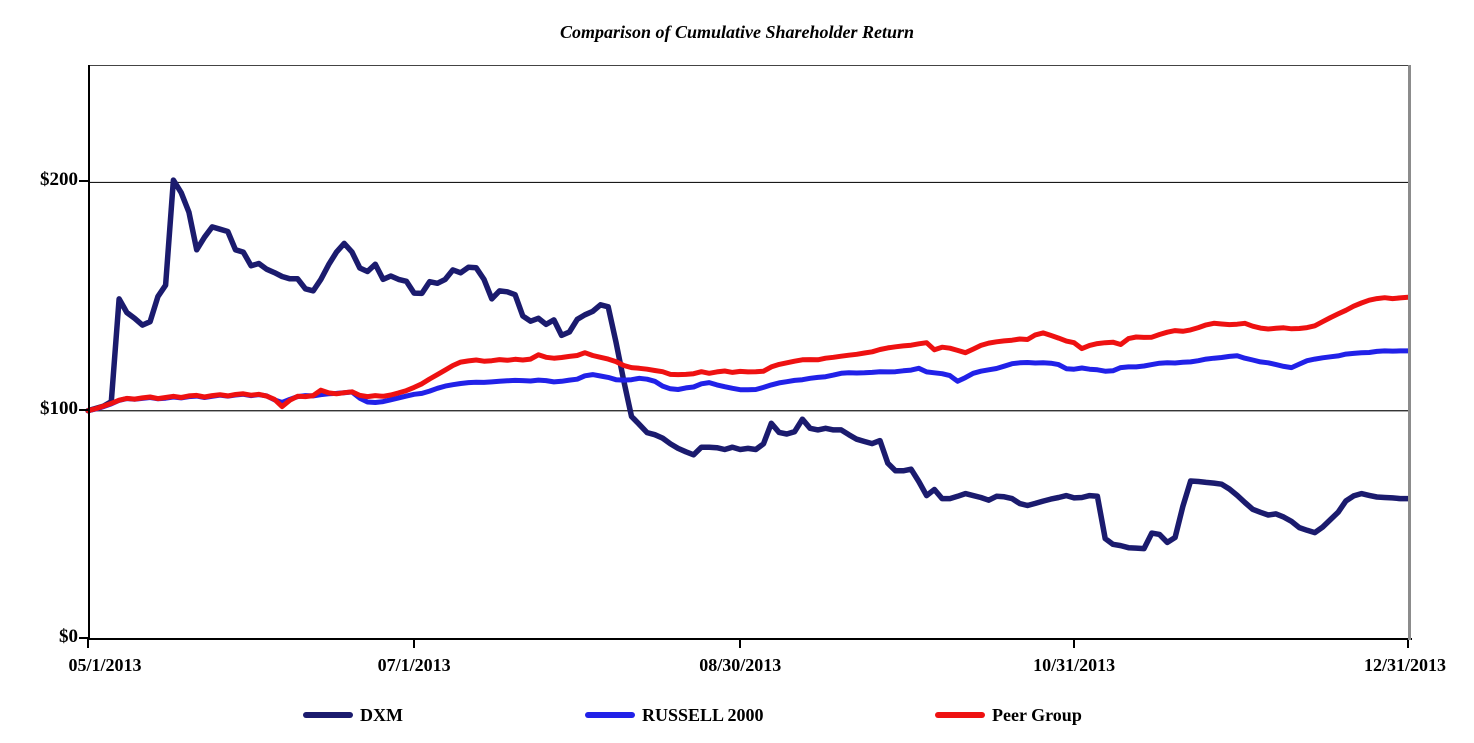 This screenshot has width=1474, height=743. What do you see at coordinates (749, 639) in the screenshot?
I see `x-axis-line` at bounding box center [749, 639].